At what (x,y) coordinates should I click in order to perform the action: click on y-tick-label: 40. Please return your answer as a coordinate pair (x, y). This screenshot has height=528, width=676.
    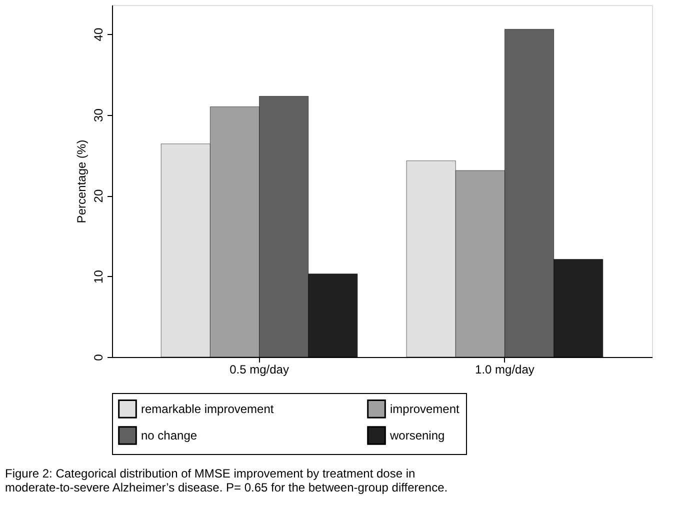
    Looking at the image, I should click on (99, 35).